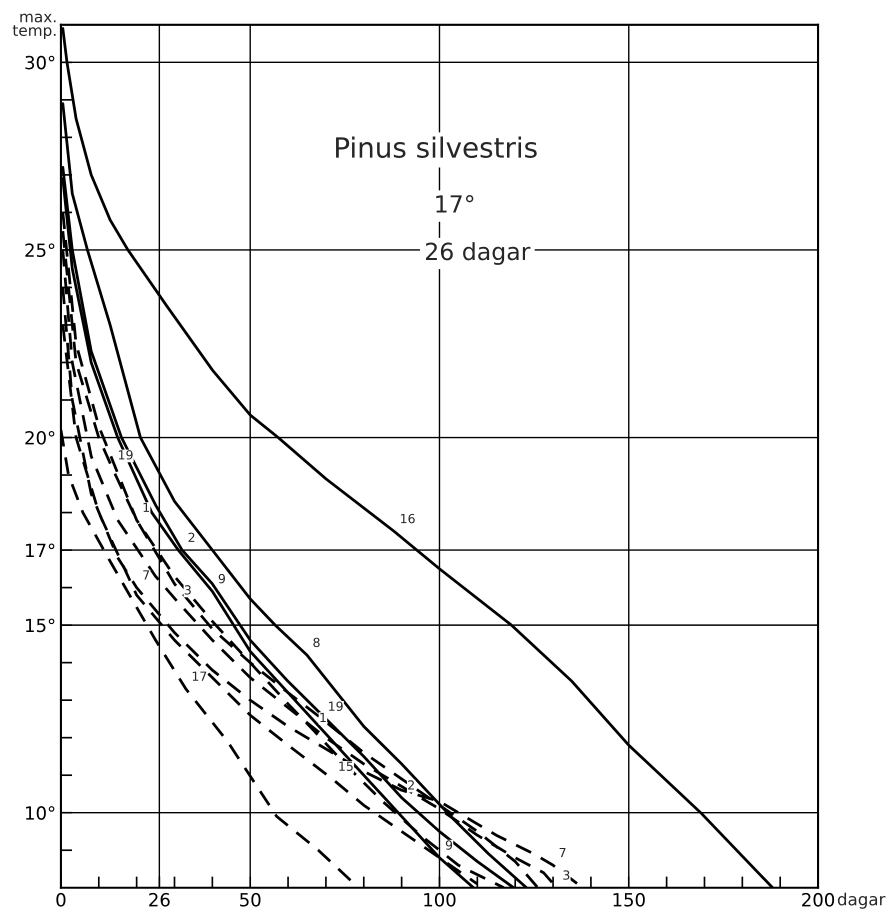 The width and height of the screenshot is (896, 919). I want to click on y-tick-label: 10°, so click(40, 813).